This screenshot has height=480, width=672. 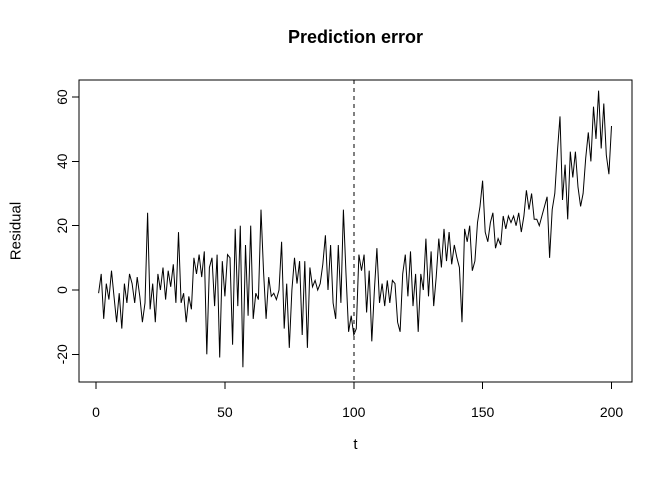 I want to click on x-axis-label: t, so click(x=355, y=444).